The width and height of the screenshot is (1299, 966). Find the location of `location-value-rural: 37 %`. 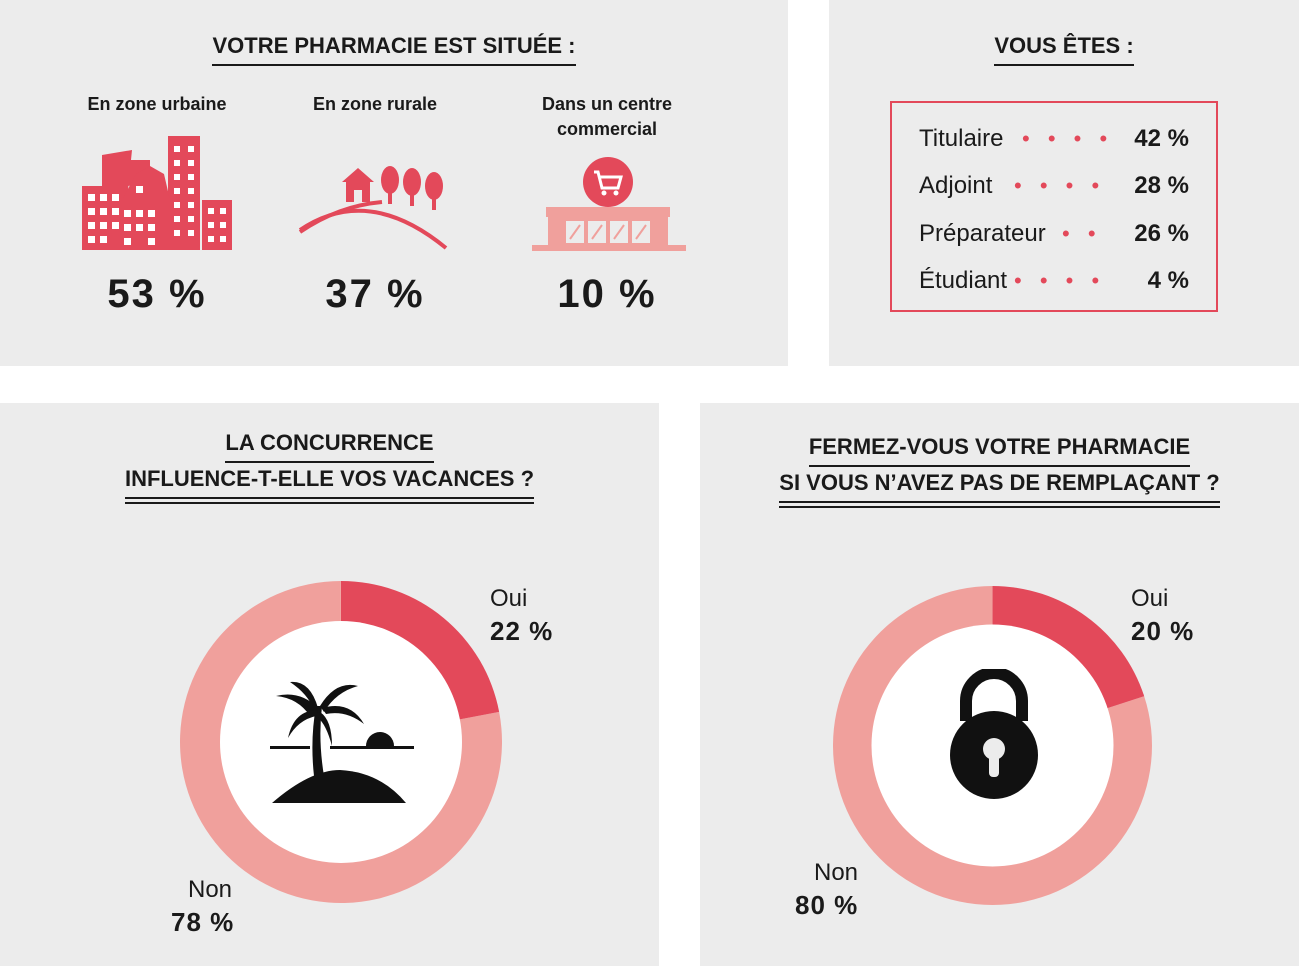

location-value-rural: 37 % is located at coordinates (375, 294).